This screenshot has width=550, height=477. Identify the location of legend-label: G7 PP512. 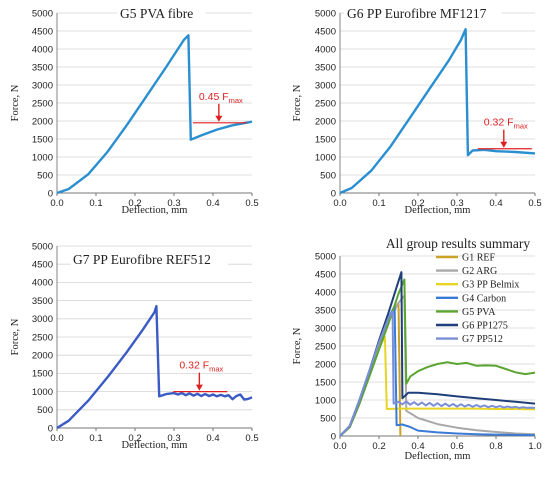
(482, 339).